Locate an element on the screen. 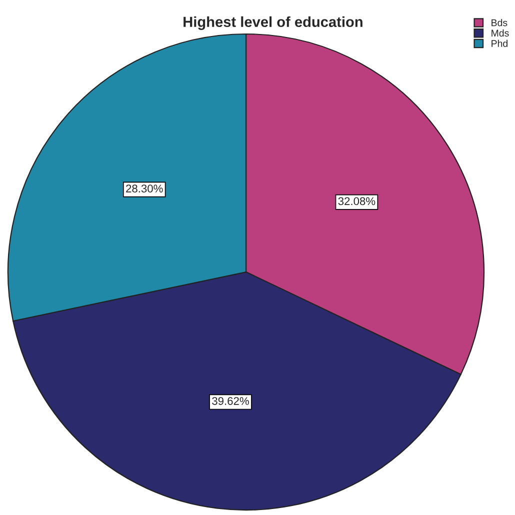 This screenshot has height=515, width=515. legend-label: Mds is located at coordinates (500, 33).